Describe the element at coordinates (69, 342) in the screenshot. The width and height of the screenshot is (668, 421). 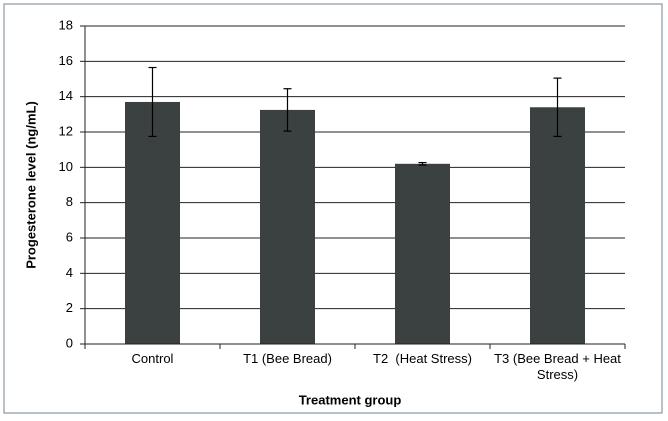
I see `y-tick-label: 0` at that location.